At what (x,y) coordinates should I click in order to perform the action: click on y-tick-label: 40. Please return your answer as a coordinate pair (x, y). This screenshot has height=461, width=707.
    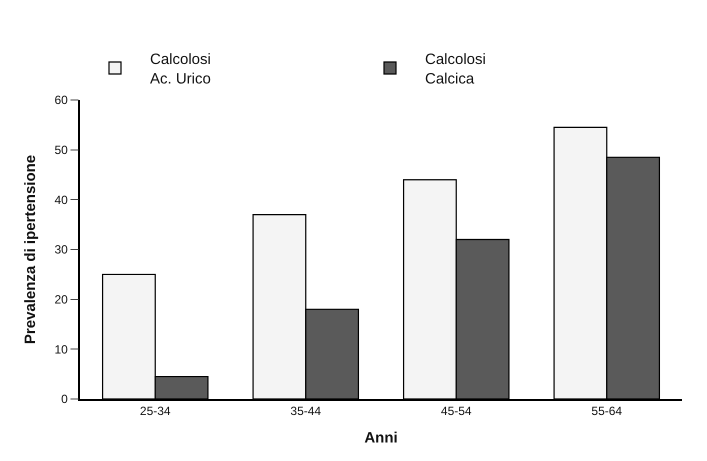
    Looking at the image, I should click on (61, 199).